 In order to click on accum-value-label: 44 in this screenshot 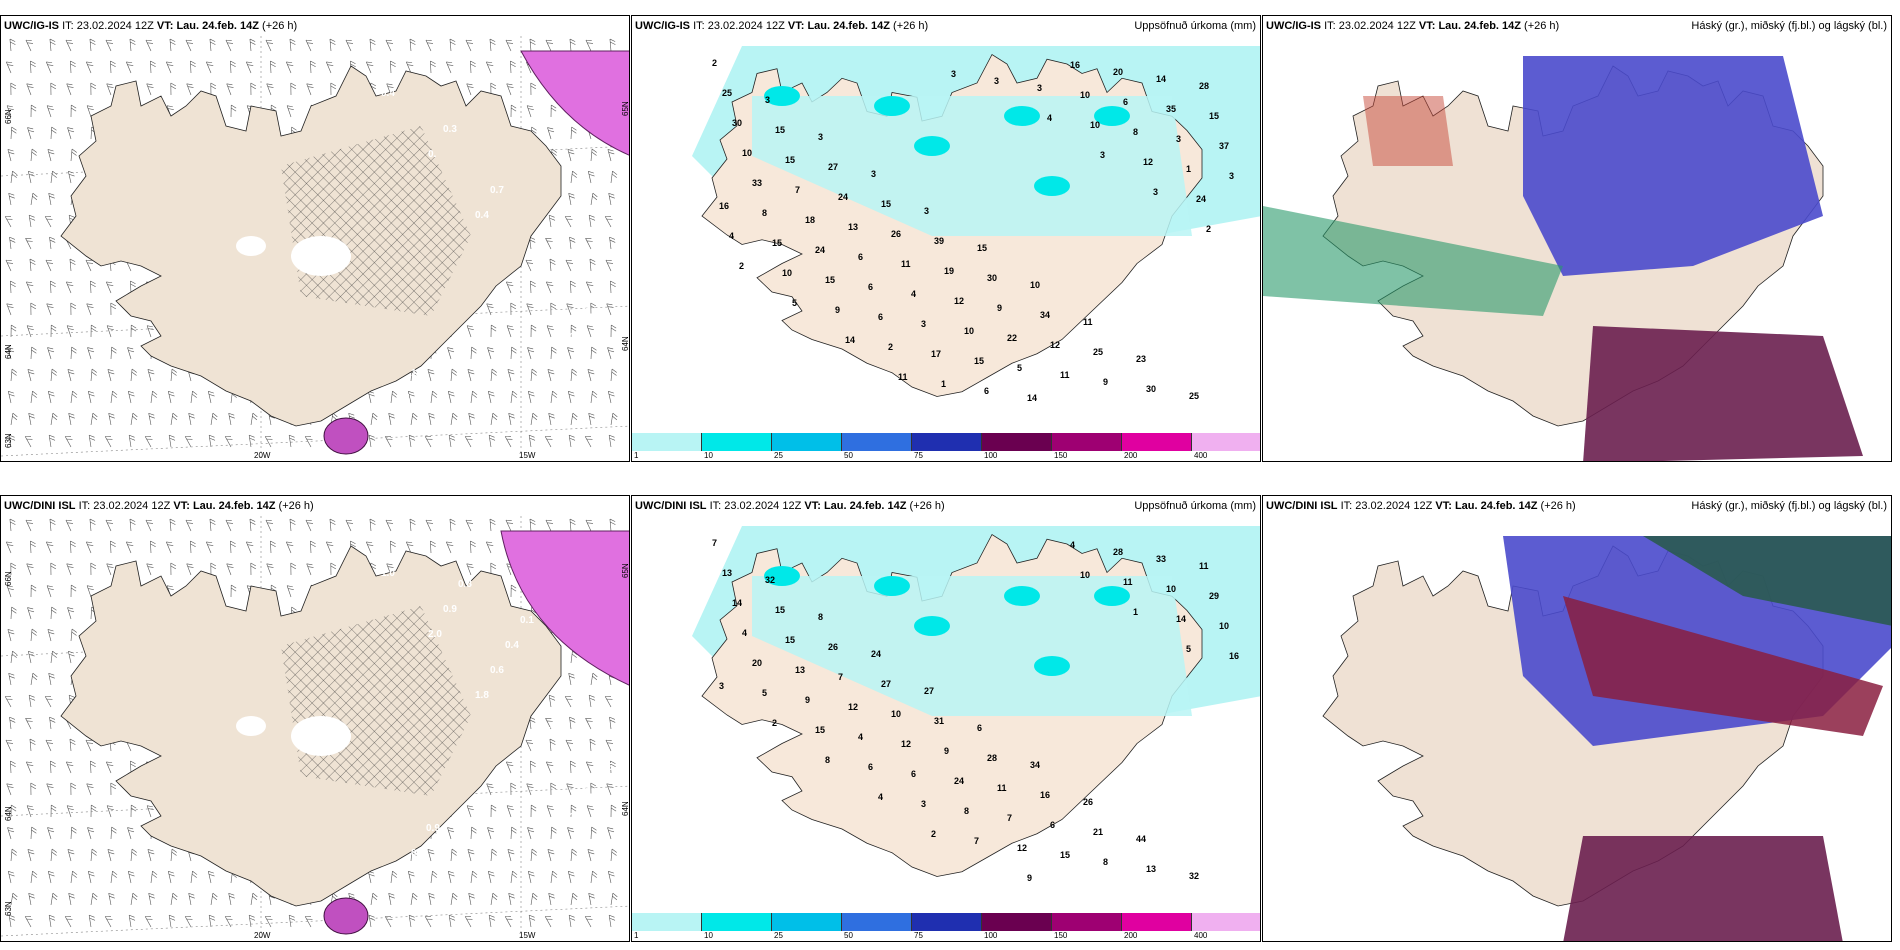, I will do `click(1141, 839)`.